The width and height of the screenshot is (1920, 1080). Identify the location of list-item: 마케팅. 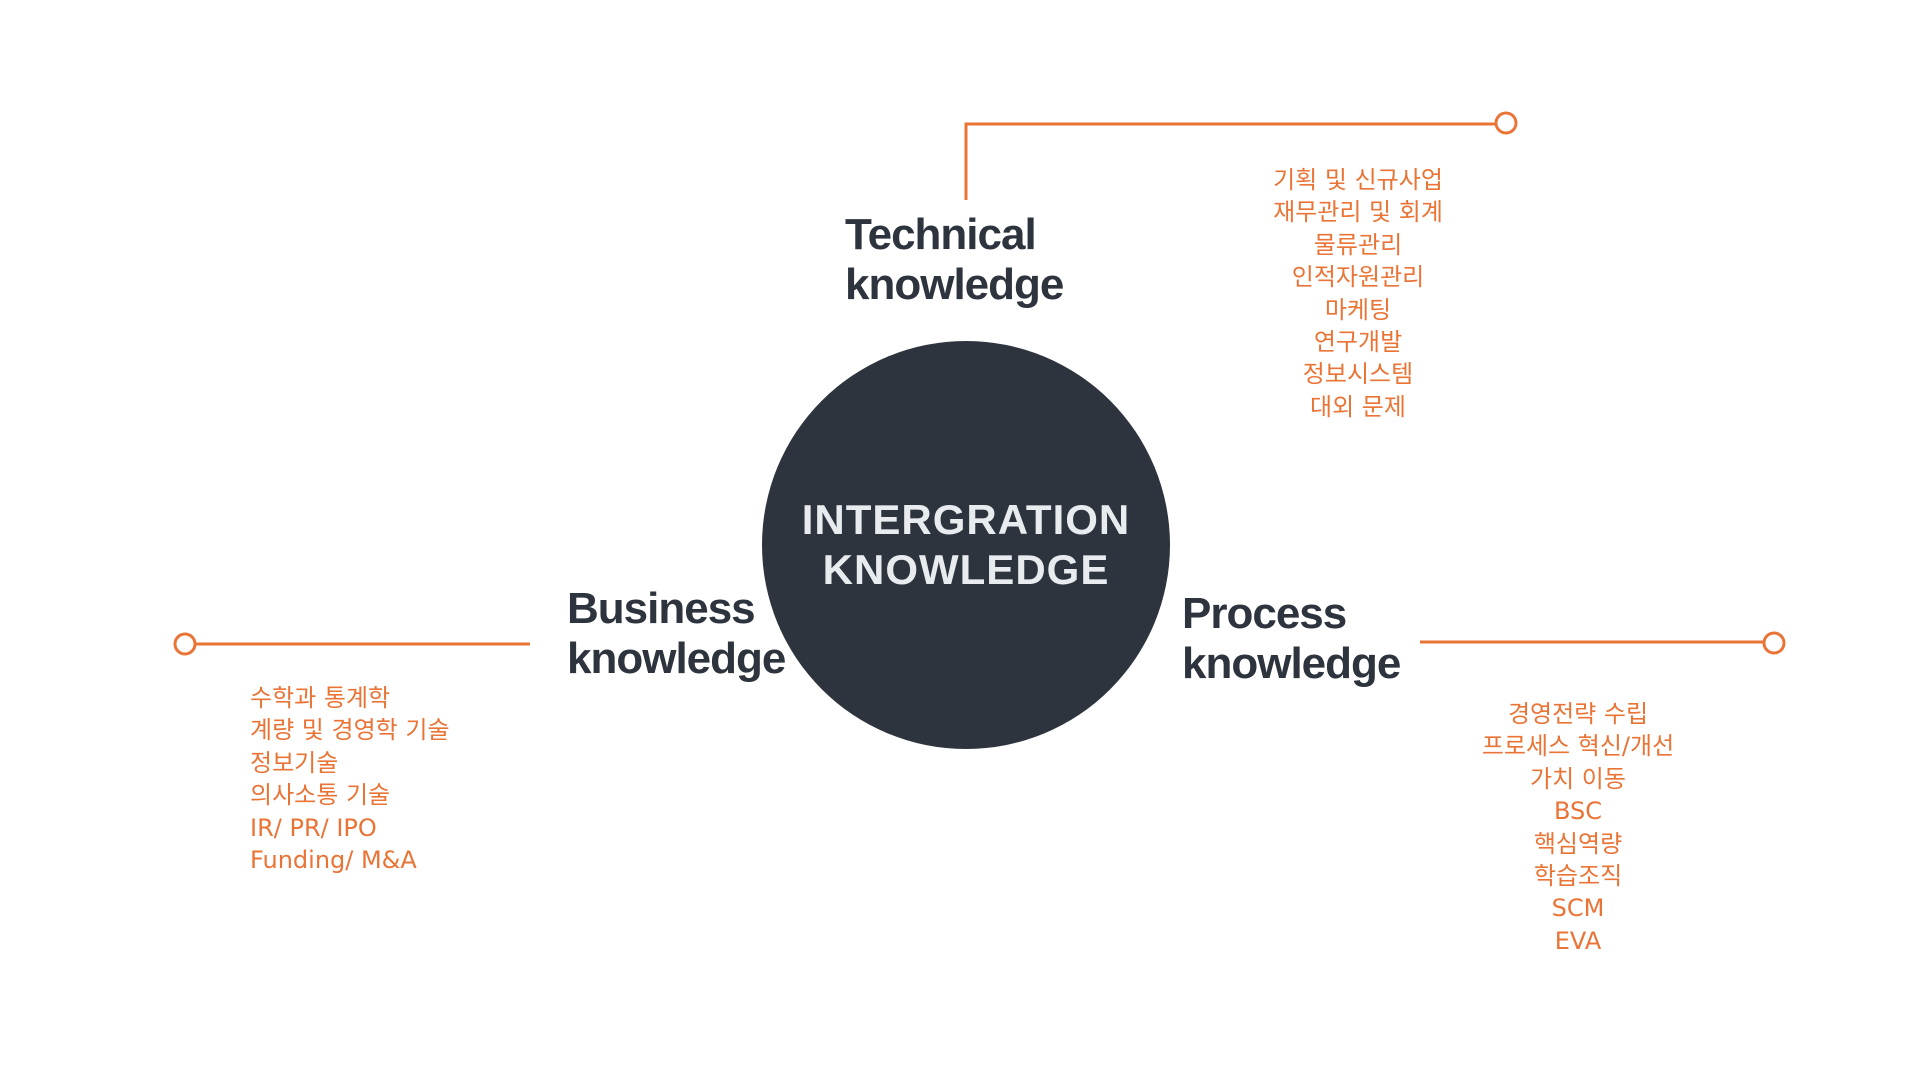
(1358, 309).